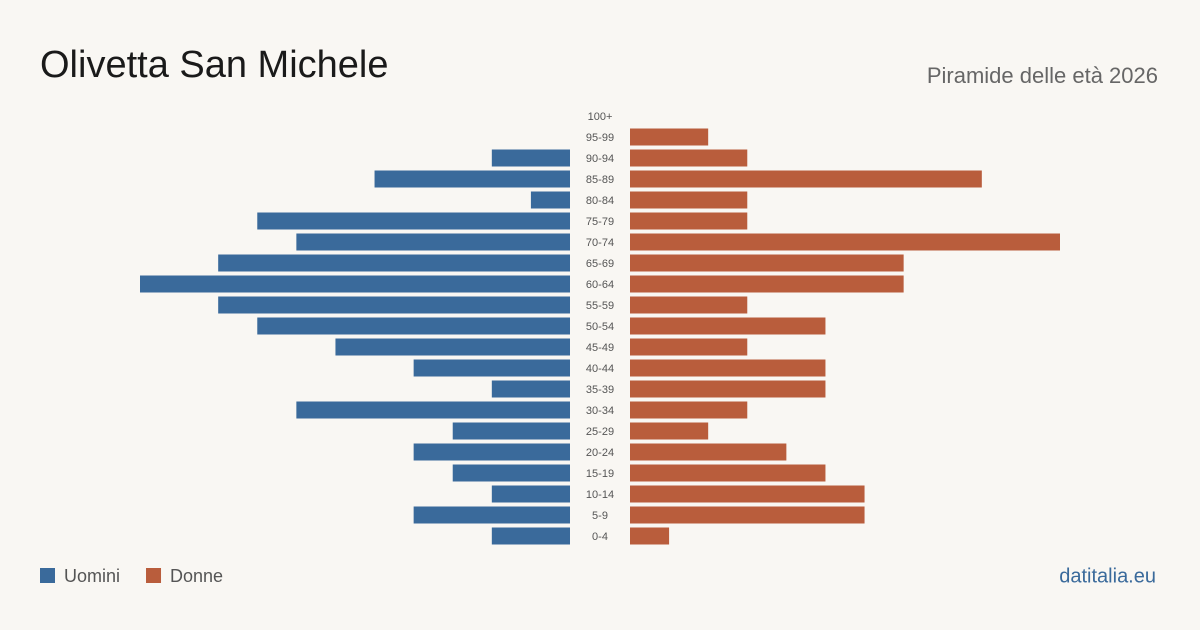 The width and height of the screenshot is (1200, 630). Describe the element at coordinates (600, 327) in the screenshot. I see `age-label: 50-54` at that location.